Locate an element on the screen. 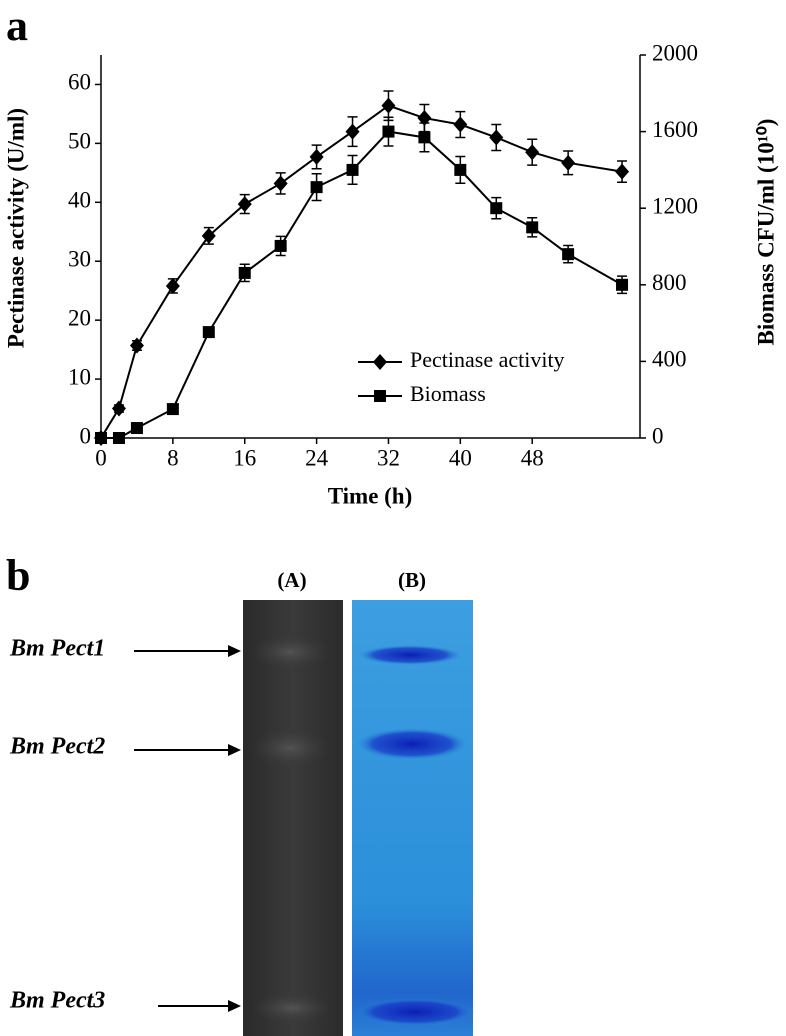  x-tick-label: 0 is located at coordinates (101, 457).